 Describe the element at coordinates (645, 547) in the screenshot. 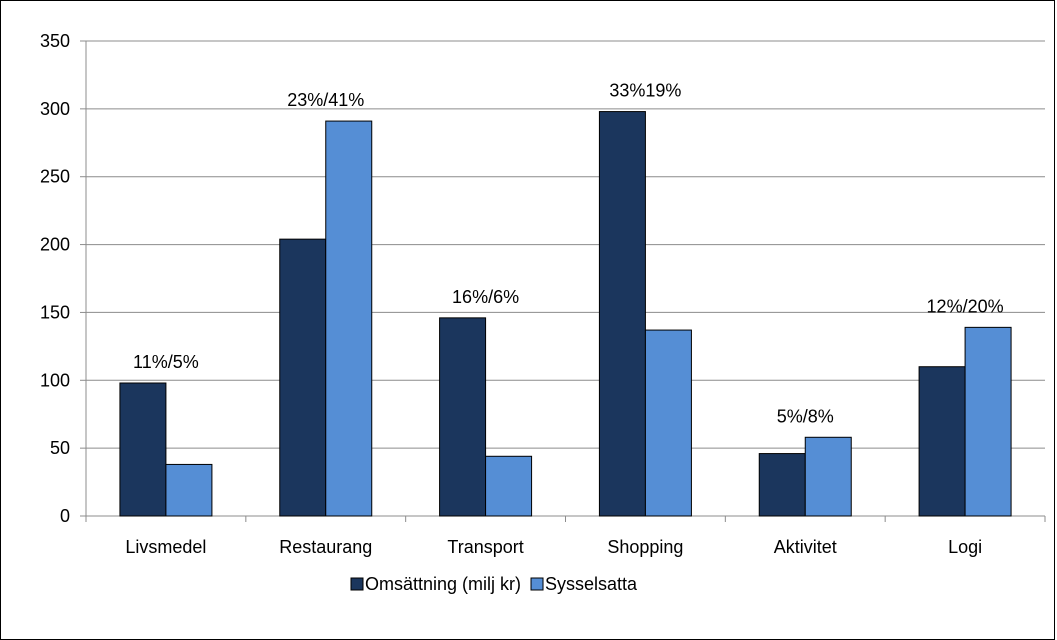

I see `x-tick-label: Shopping` at that location.